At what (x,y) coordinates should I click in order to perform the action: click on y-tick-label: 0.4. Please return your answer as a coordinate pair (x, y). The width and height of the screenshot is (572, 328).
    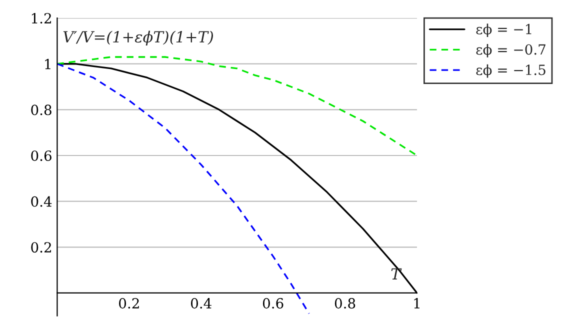
    Looking at the image, I should click on (41, 201).